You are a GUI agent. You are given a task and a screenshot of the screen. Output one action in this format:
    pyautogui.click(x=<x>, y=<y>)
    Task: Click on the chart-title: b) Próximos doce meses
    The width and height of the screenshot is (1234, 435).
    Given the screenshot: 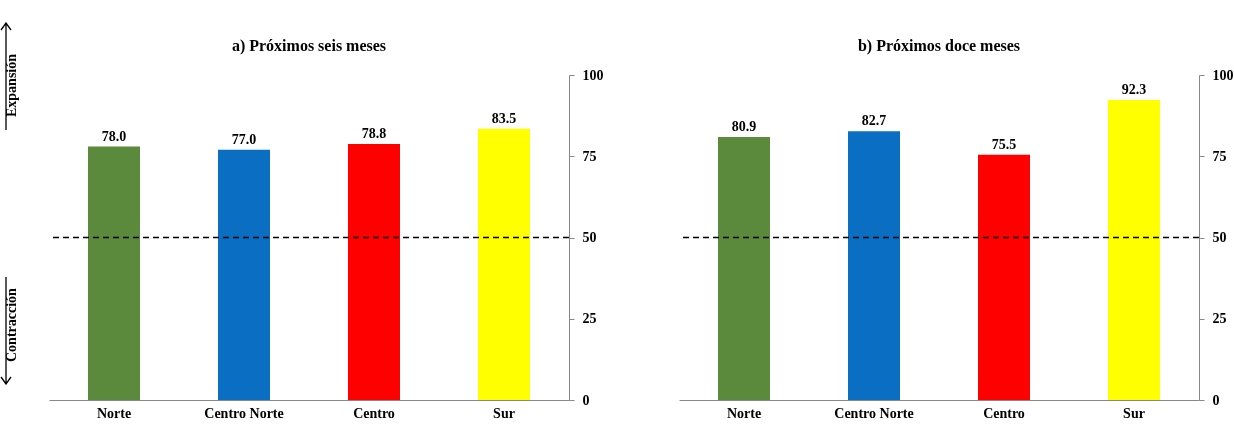 What is the action you would take?
    pyautogui.click(x=939, y=46)
    